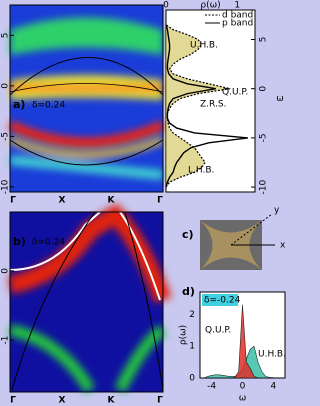 This screenshot has width=320, height=406. Describe the element at coordinates (277, 211) in the screenshot. I see `axis-label: y` at that location.